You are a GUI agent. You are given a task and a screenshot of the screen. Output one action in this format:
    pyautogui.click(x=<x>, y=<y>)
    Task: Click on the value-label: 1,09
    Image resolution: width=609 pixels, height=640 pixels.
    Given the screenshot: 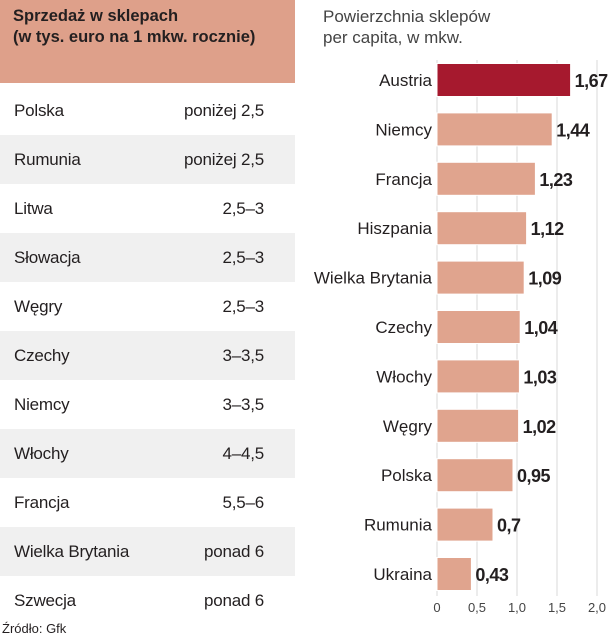 What is the action you would take?
    pyautogui.click(x=545, y=279)
    